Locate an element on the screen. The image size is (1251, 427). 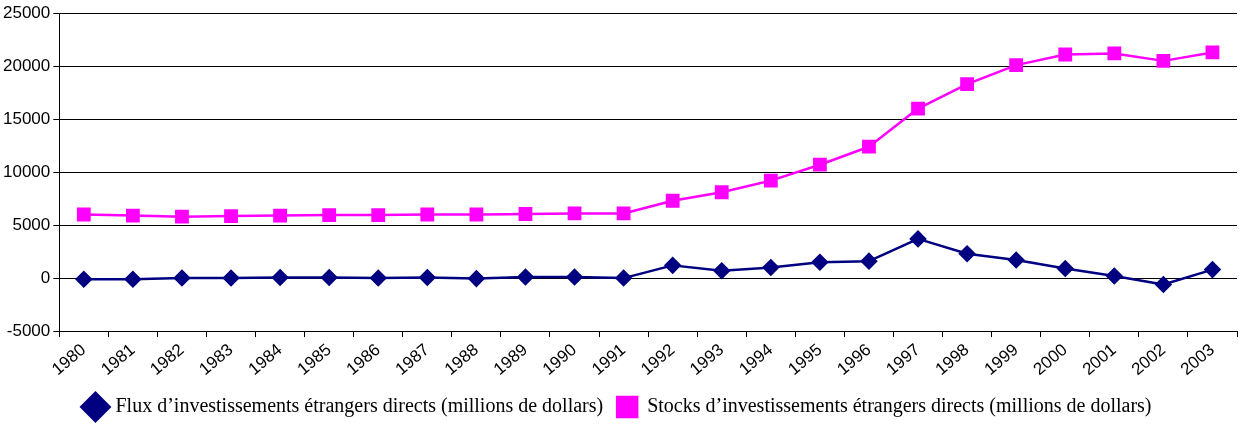
y-tick-label: 20000 is located at coordinates (26, 65).